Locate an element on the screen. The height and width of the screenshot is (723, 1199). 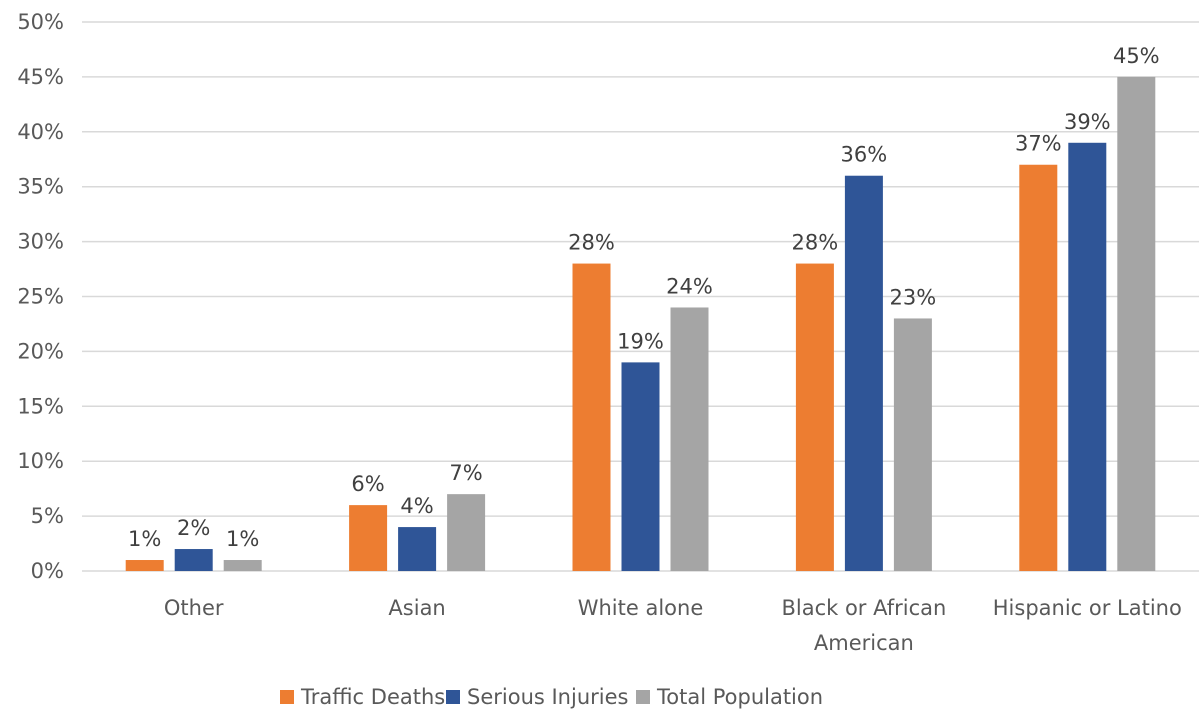
category-label: Other is located at coordinates (194, 608).